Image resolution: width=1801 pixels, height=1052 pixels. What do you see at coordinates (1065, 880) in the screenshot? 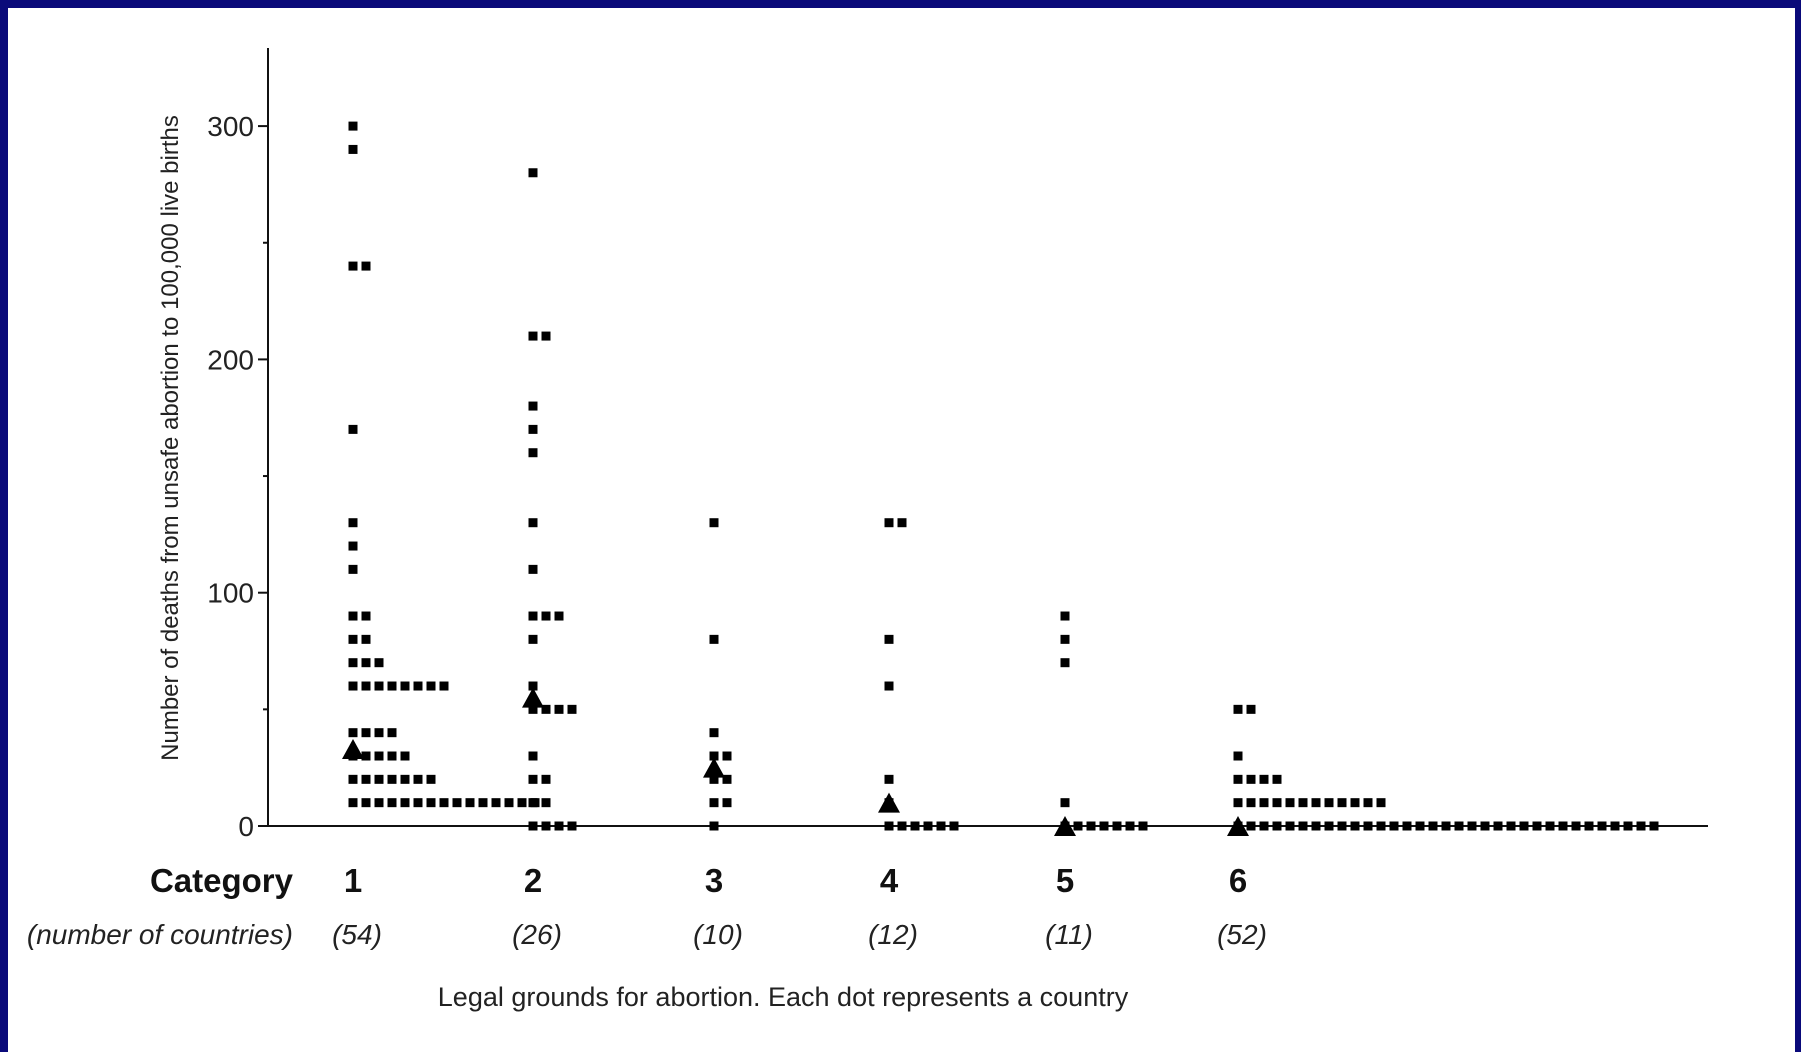
I see `category-label: 5` at bounding box center [1065, 880].